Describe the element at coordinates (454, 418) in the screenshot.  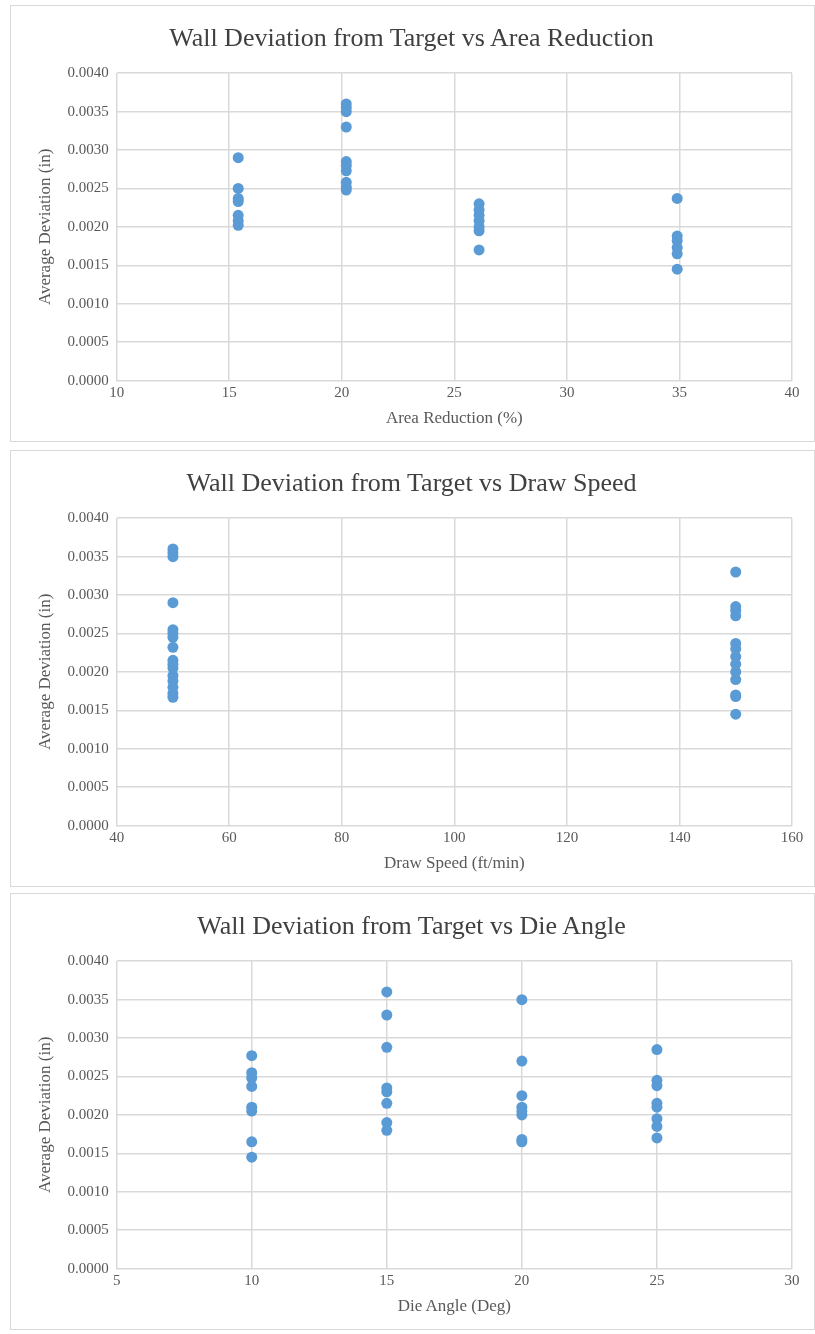
I see `x-axis-title: Area Reduction (%)` at that location.